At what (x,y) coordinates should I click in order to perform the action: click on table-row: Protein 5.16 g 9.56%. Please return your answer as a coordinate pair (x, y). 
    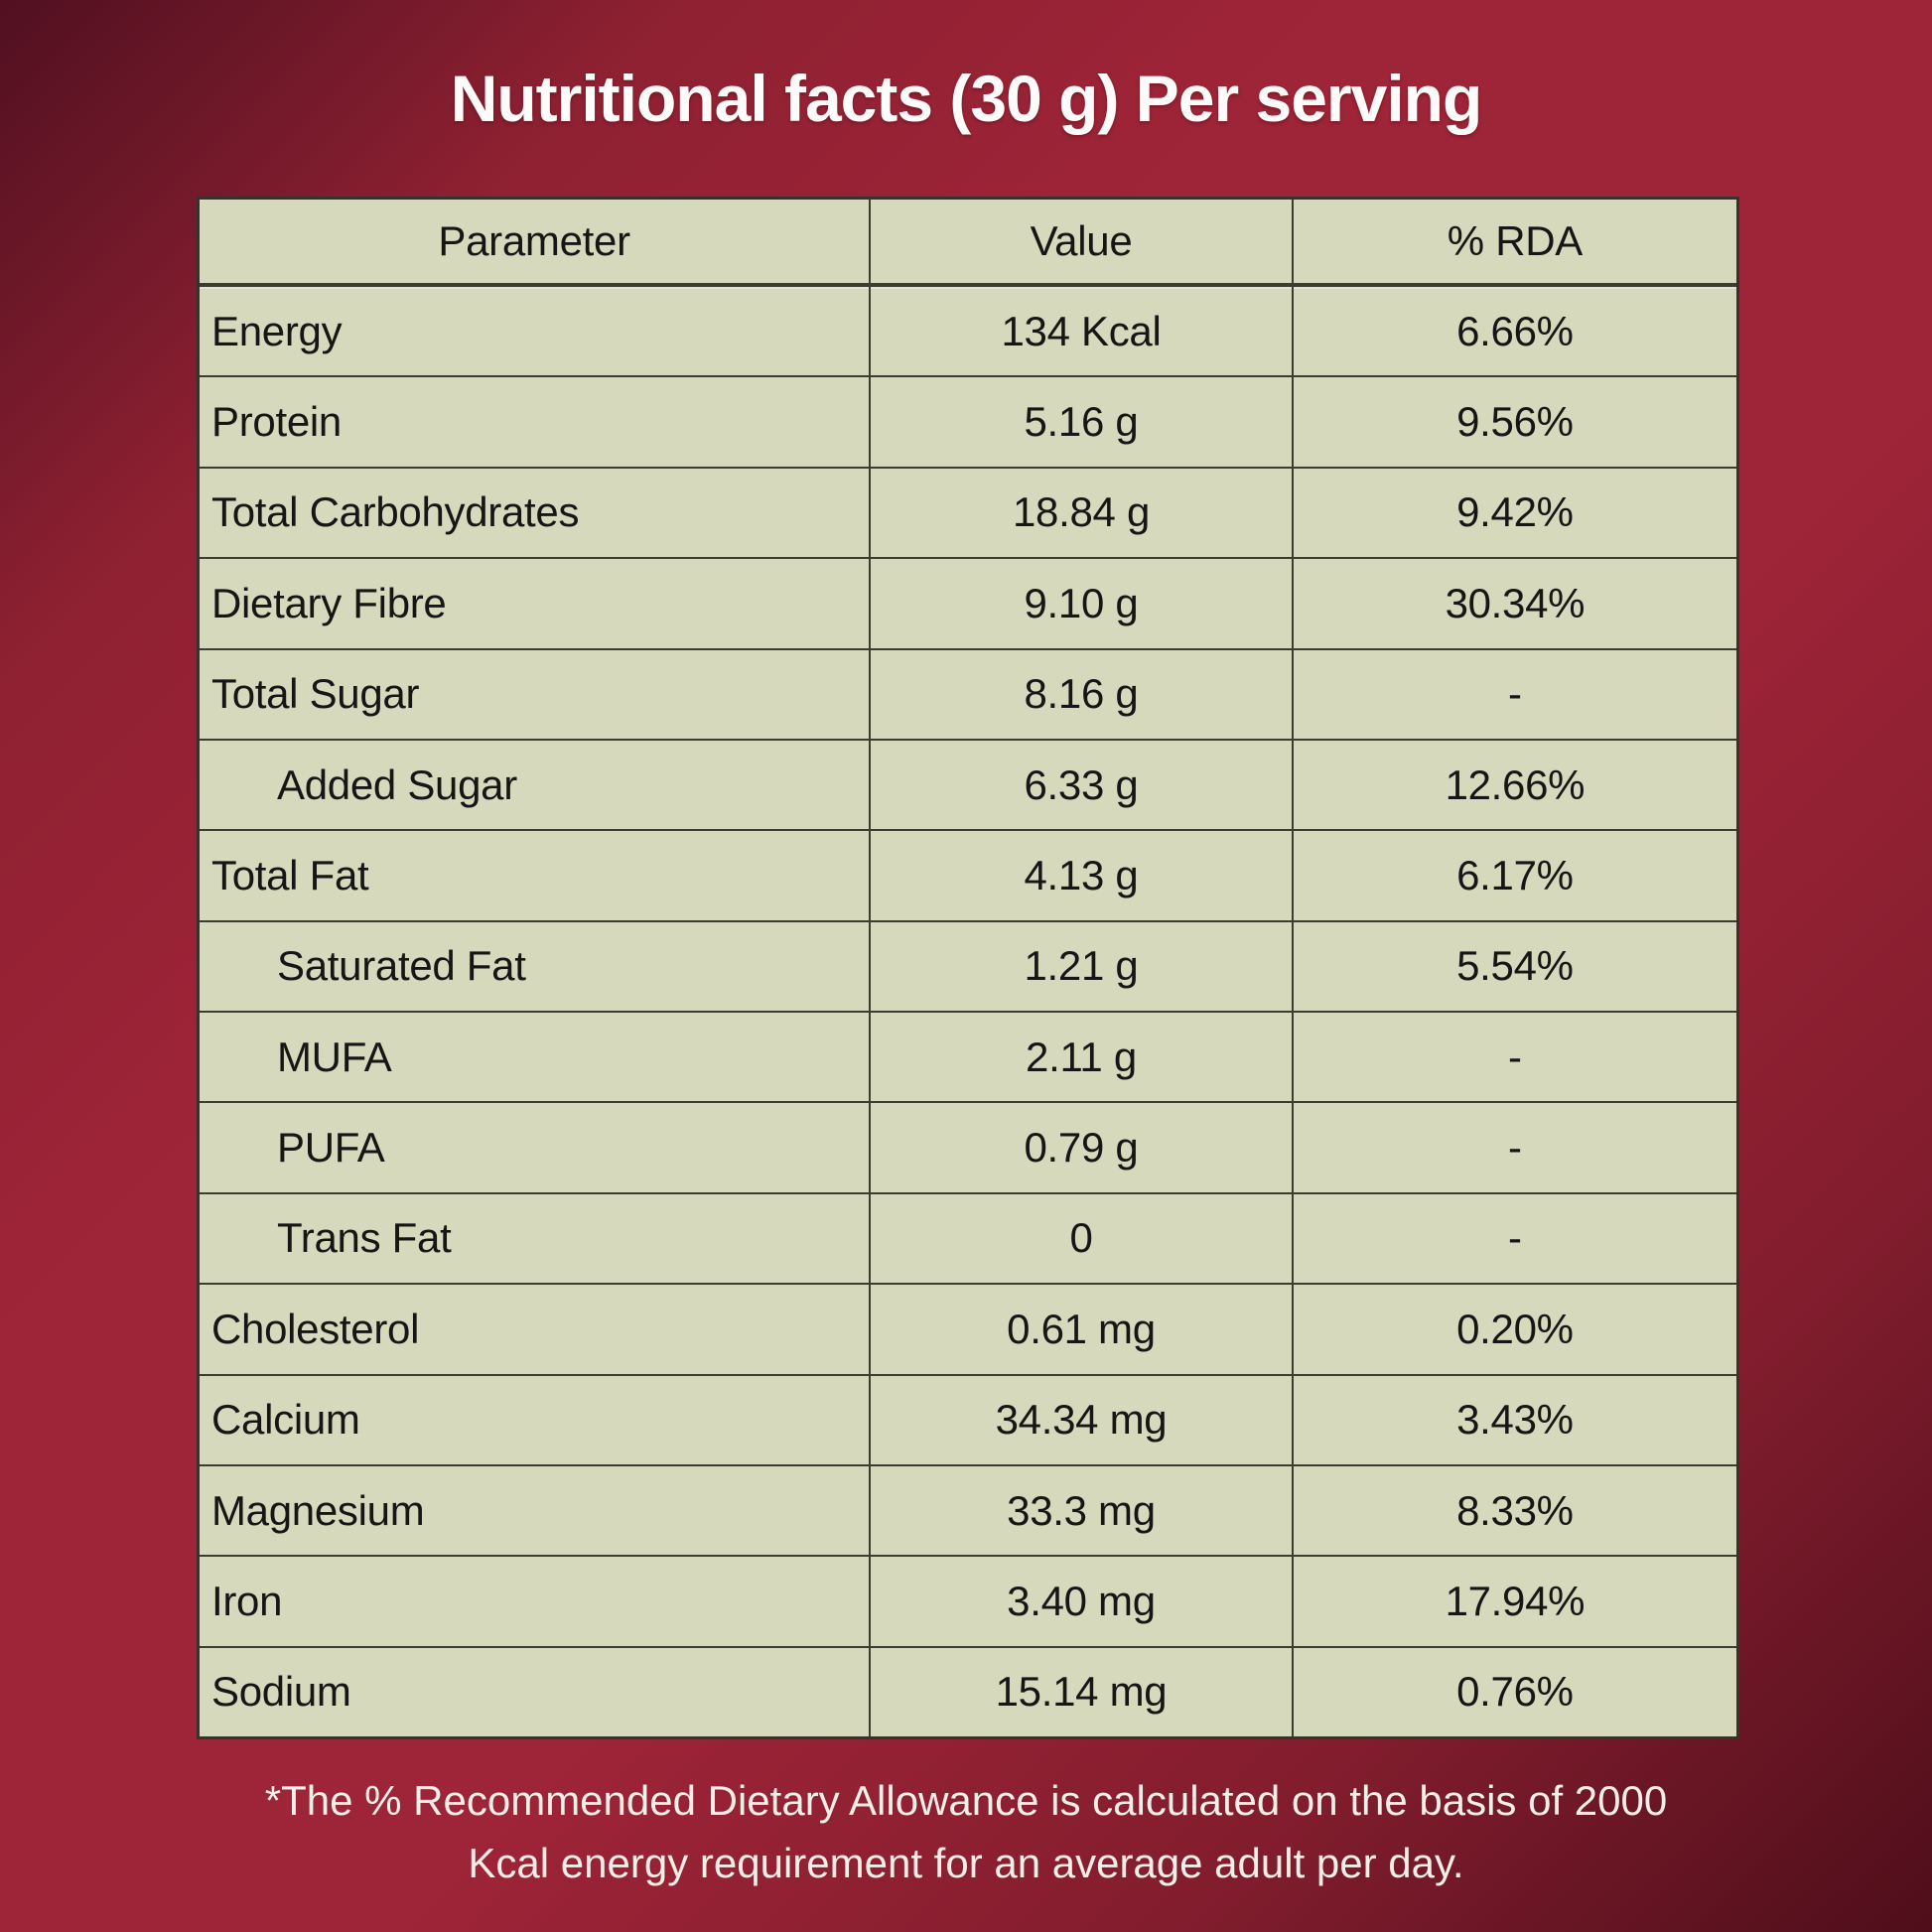
    Looking at the image, I should click on (968, 421).